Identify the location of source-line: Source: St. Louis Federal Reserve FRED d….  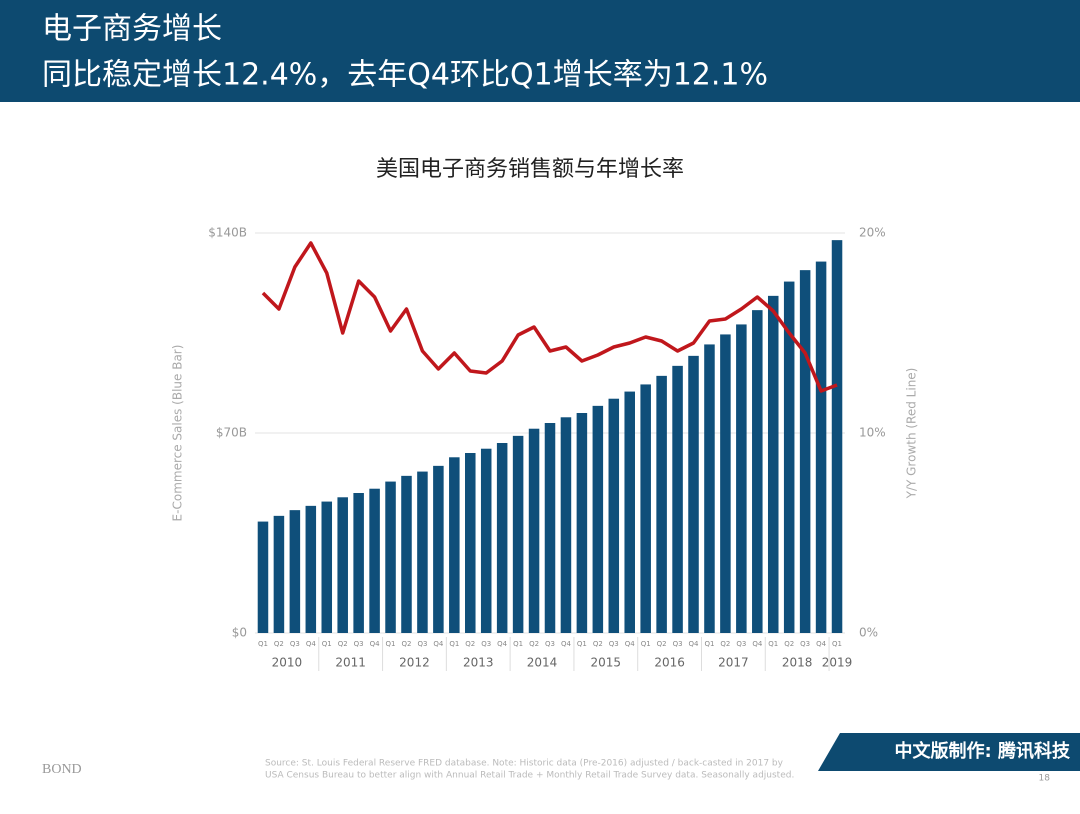
(524, 764).